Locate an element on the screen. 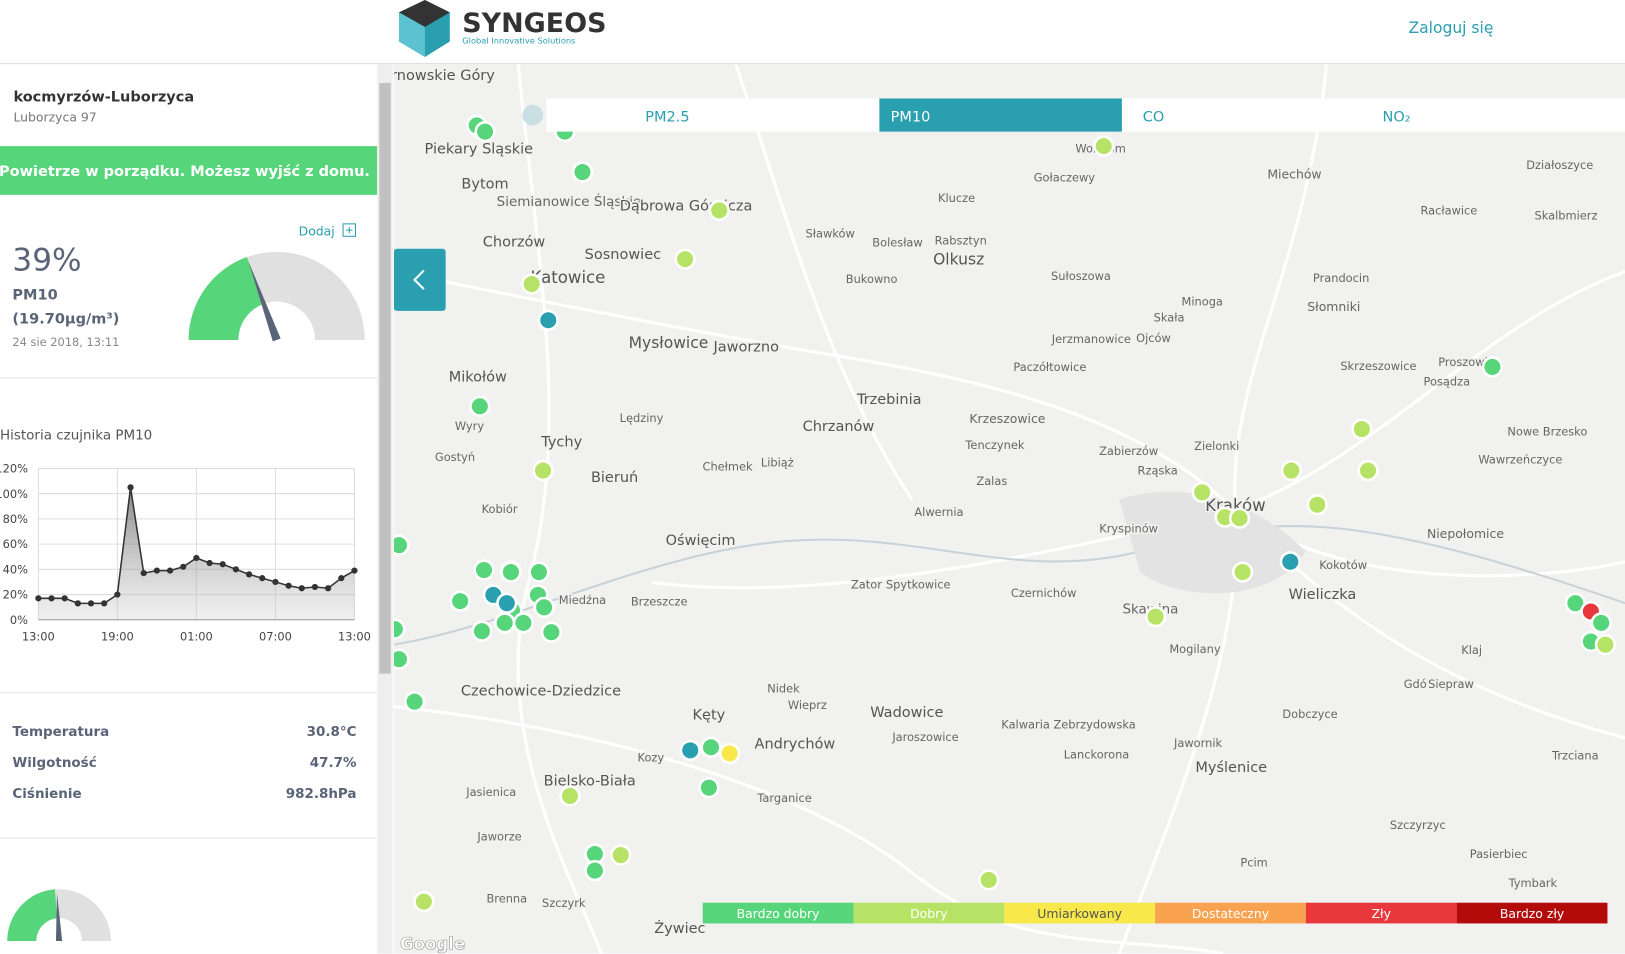  scrollbar-thumb is located at coordinates (385, 378).